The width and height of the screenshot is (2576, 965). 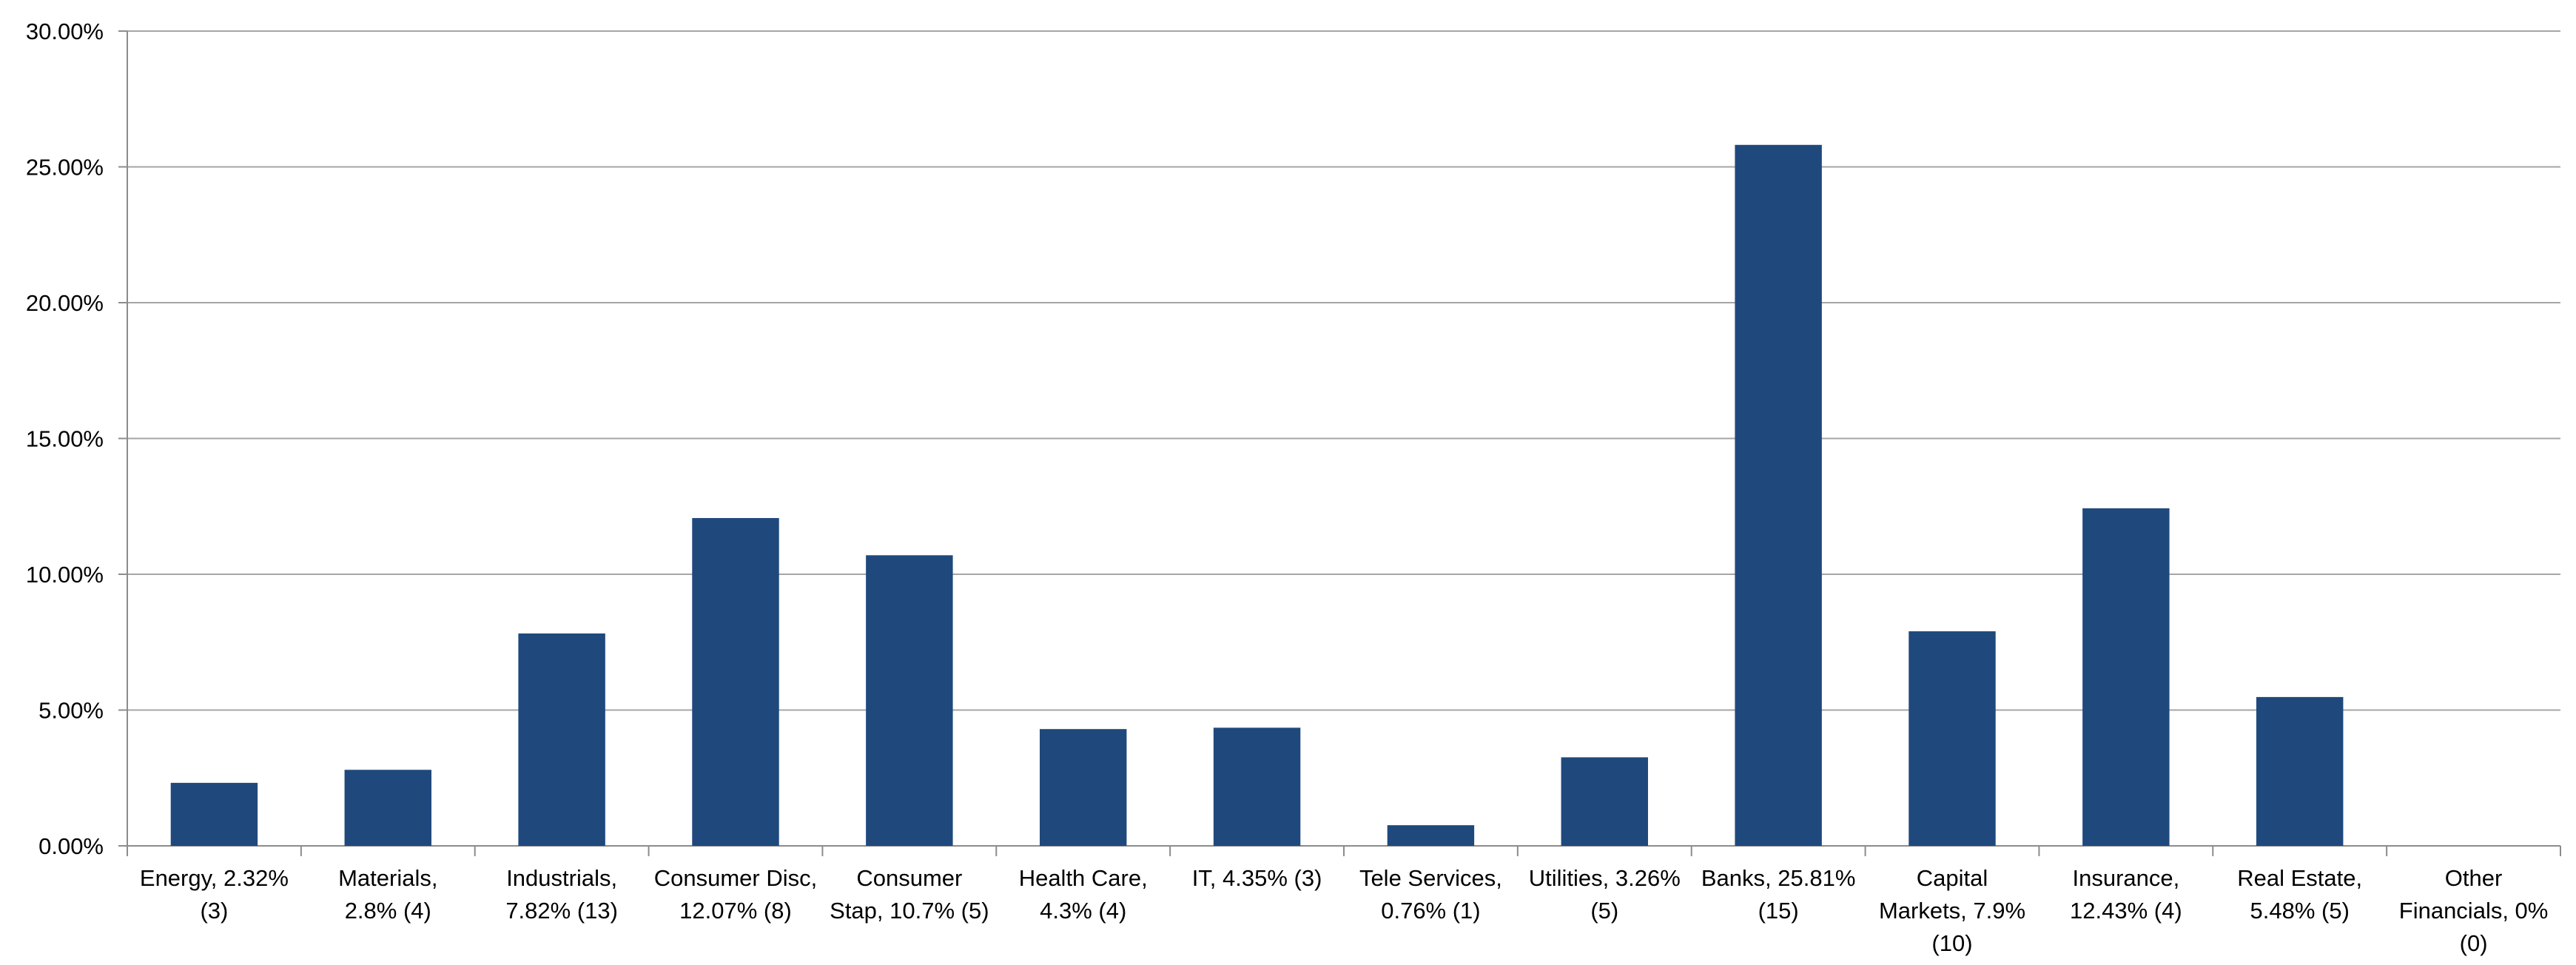 What do you see at coordinates (2299, 895) in the screenshot?
I see `x-tick-label: Real Estate, 5.48% (5)` at bounding box center [2299, 895].